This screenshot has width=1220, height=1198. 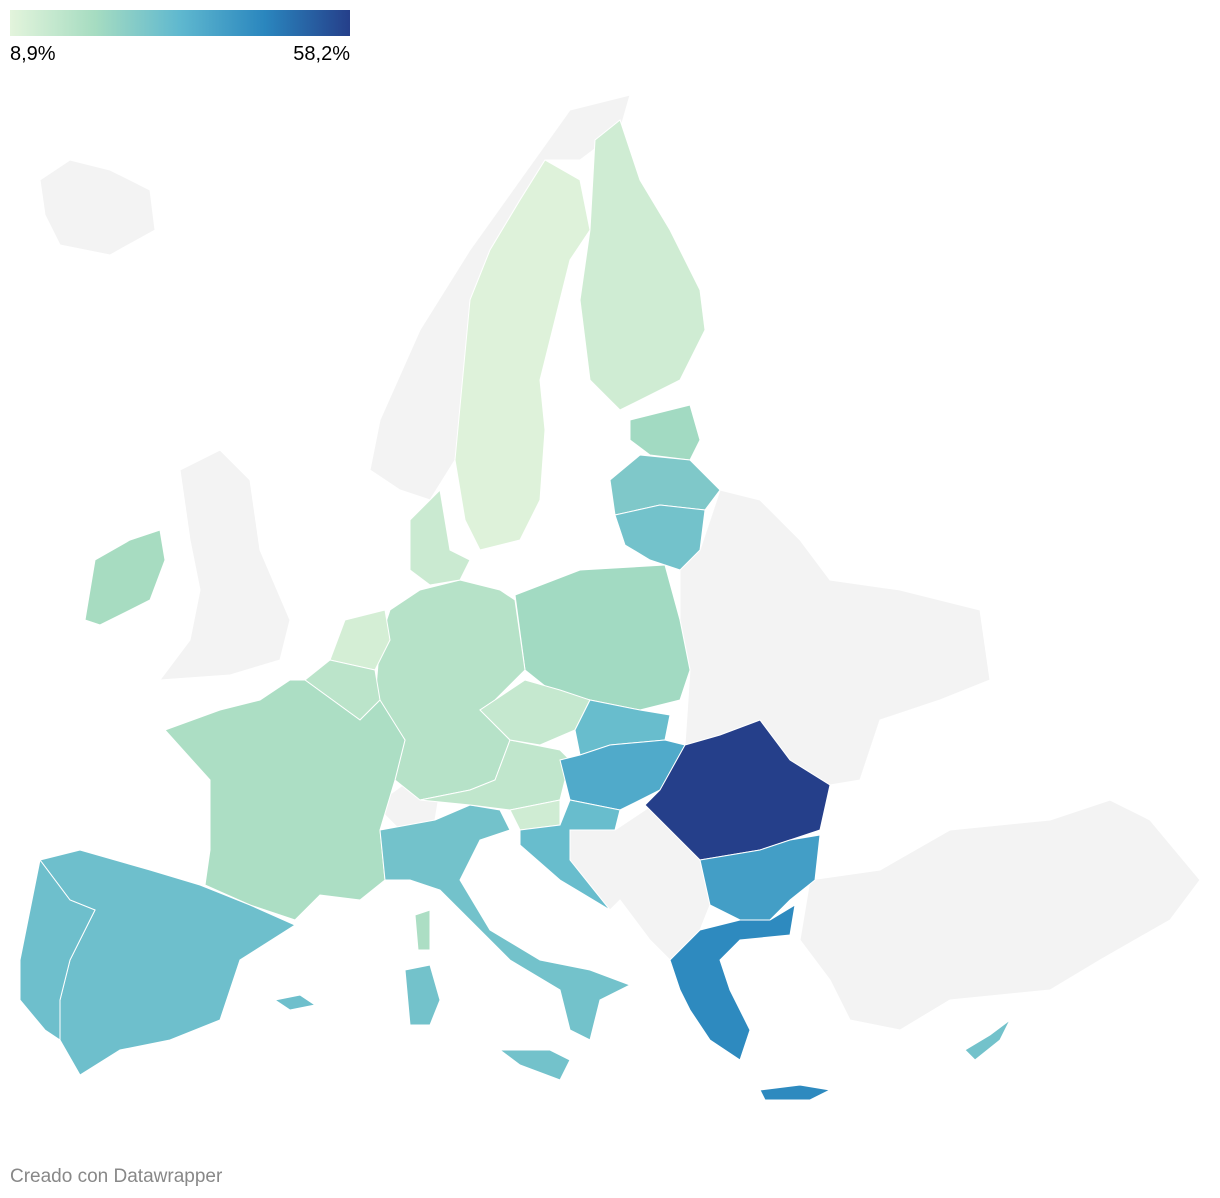 What do you see at coordinates (321, 54) in the screenshot?
I see `legend-max: 58,2%` at bounding box center [321, 54].